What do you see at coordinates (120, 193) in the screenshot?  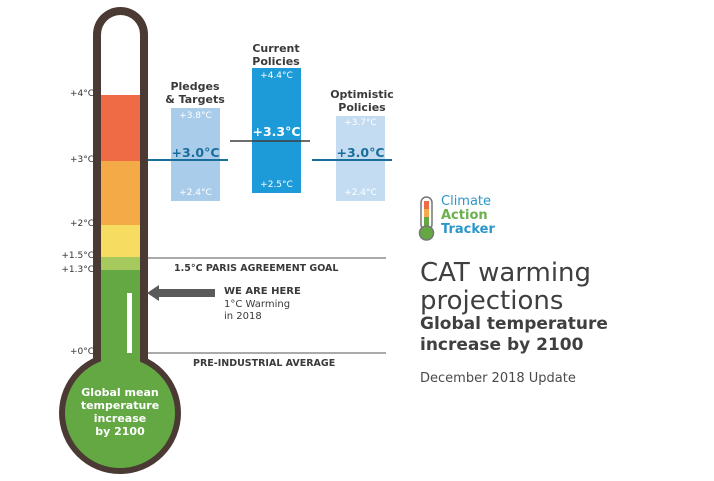 I see `band-orange` at bounding box center [120, 193].